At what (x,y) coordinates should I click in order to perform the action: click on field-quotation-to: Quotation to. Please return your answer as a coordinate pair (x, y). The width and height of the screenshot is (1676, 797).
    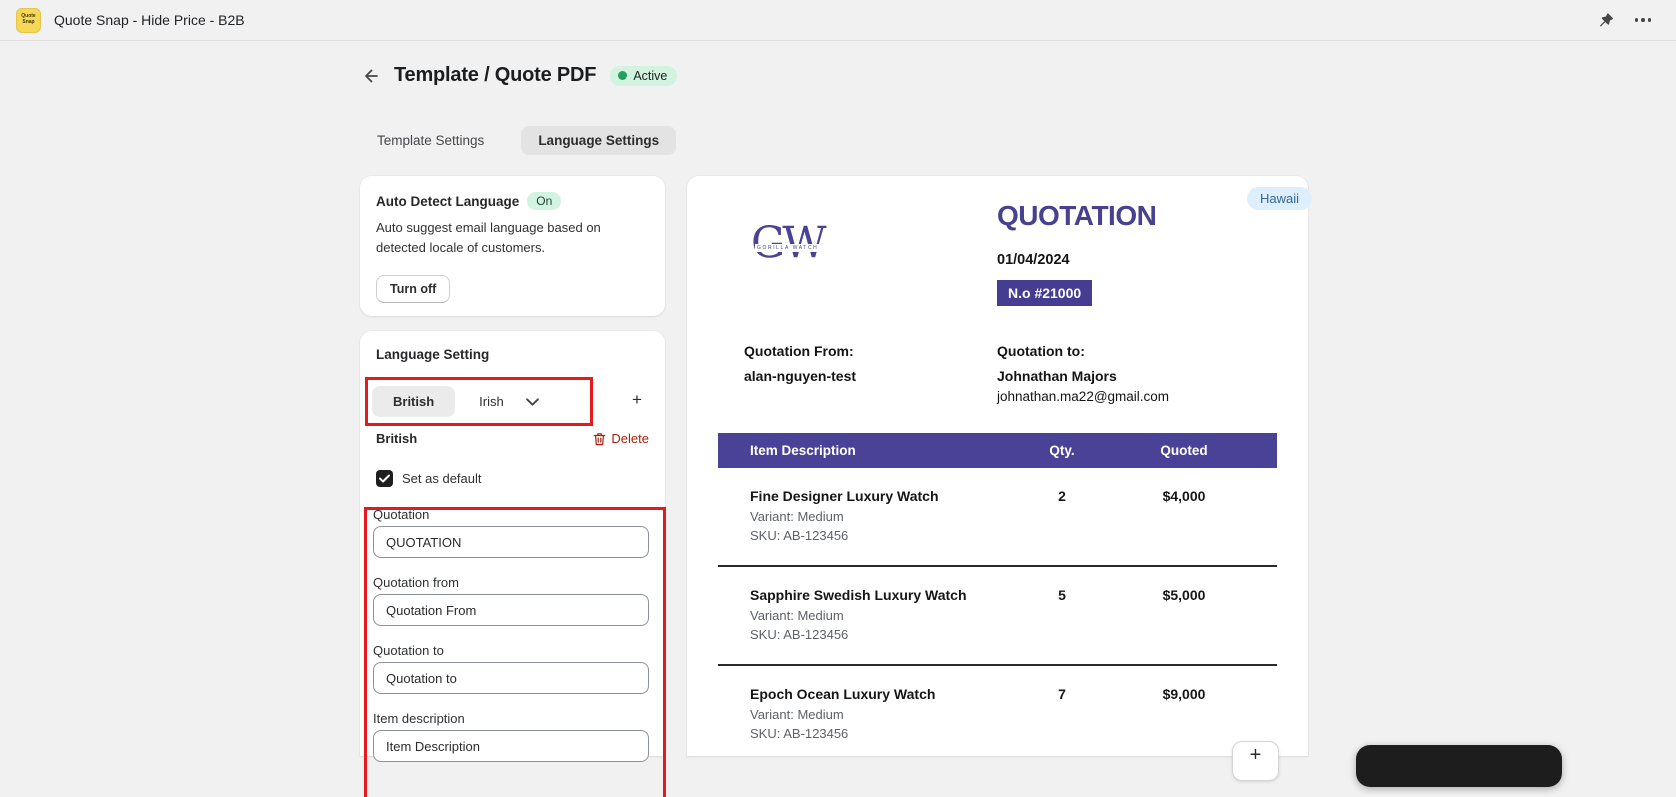
    Looking at the image, I should click on (513, 668).